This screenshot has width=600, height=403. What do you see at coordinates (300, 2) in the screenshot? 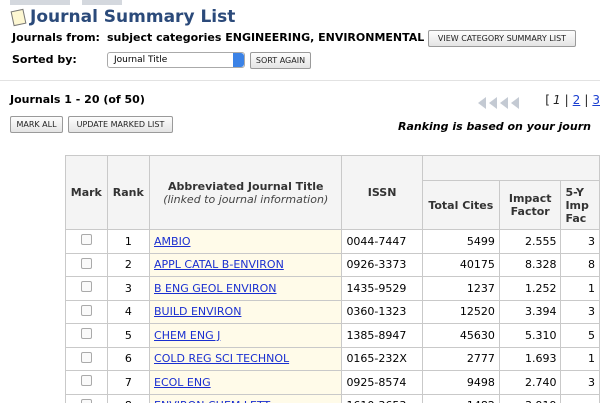
I see `tab-bar` at bounding box center [300, 2].